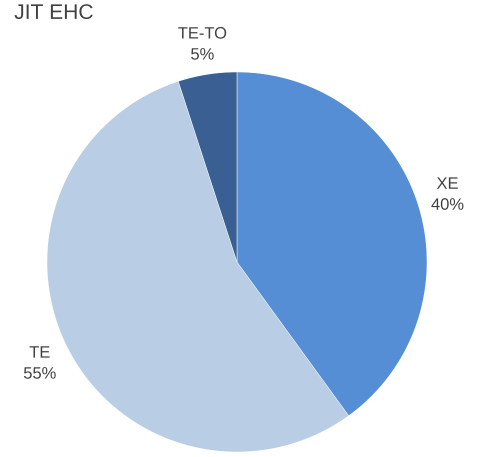  Describe the element at coordinates (40, 352) in the screenshot. I see `slice-label: TE` at that location.